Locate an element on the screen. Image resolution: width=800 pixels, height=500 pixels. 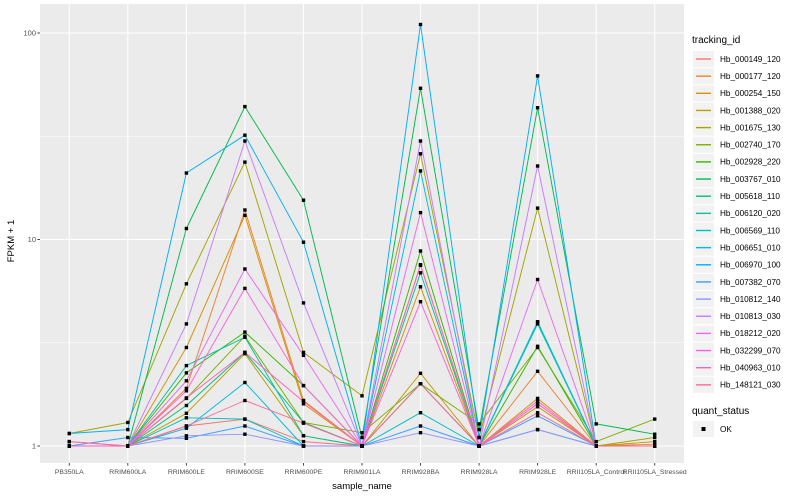
legend-item: Hb_002928_220 is located at coordinates (737, 161).